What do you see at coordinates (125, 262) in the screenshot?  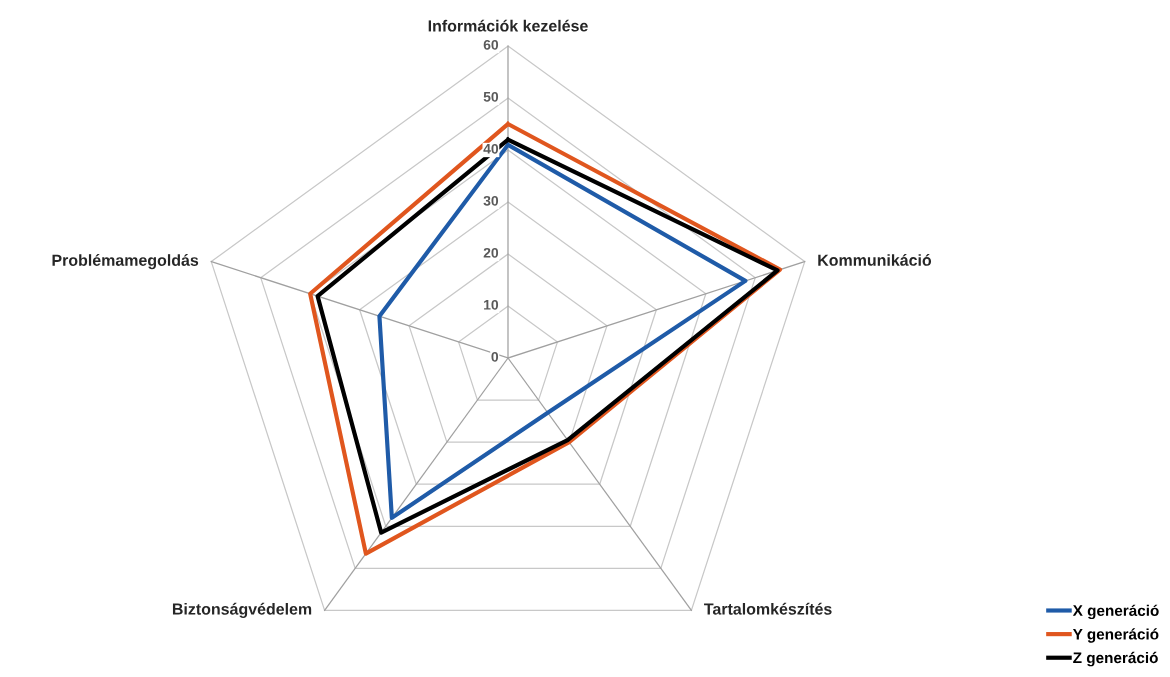 I see `spoke-label: Problémamegoldás` at bounding box center [125, 262].